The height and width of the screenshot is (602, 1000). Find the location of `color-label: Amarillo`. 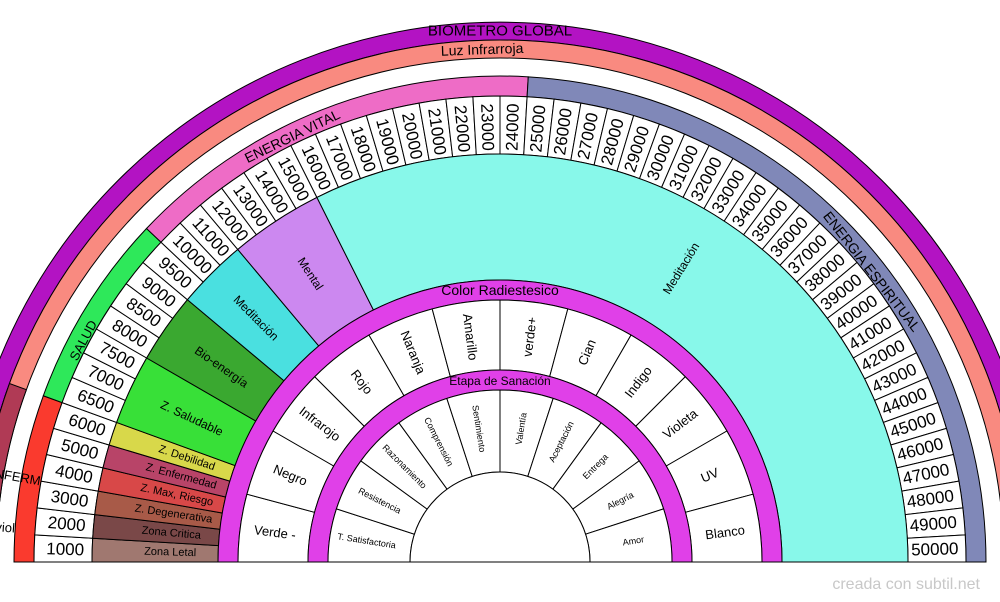

color-label: Amarillo is located at coordinates (470, 337).